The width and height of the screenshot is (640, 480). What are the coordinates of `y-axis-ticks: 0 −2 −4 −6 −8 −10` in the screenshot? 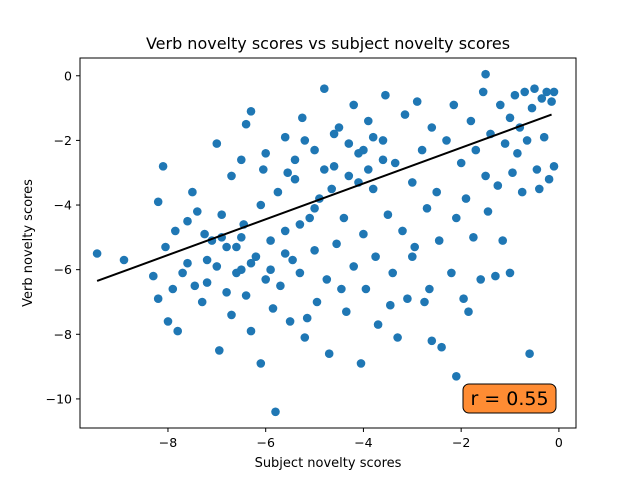 It's located at (63, 237).